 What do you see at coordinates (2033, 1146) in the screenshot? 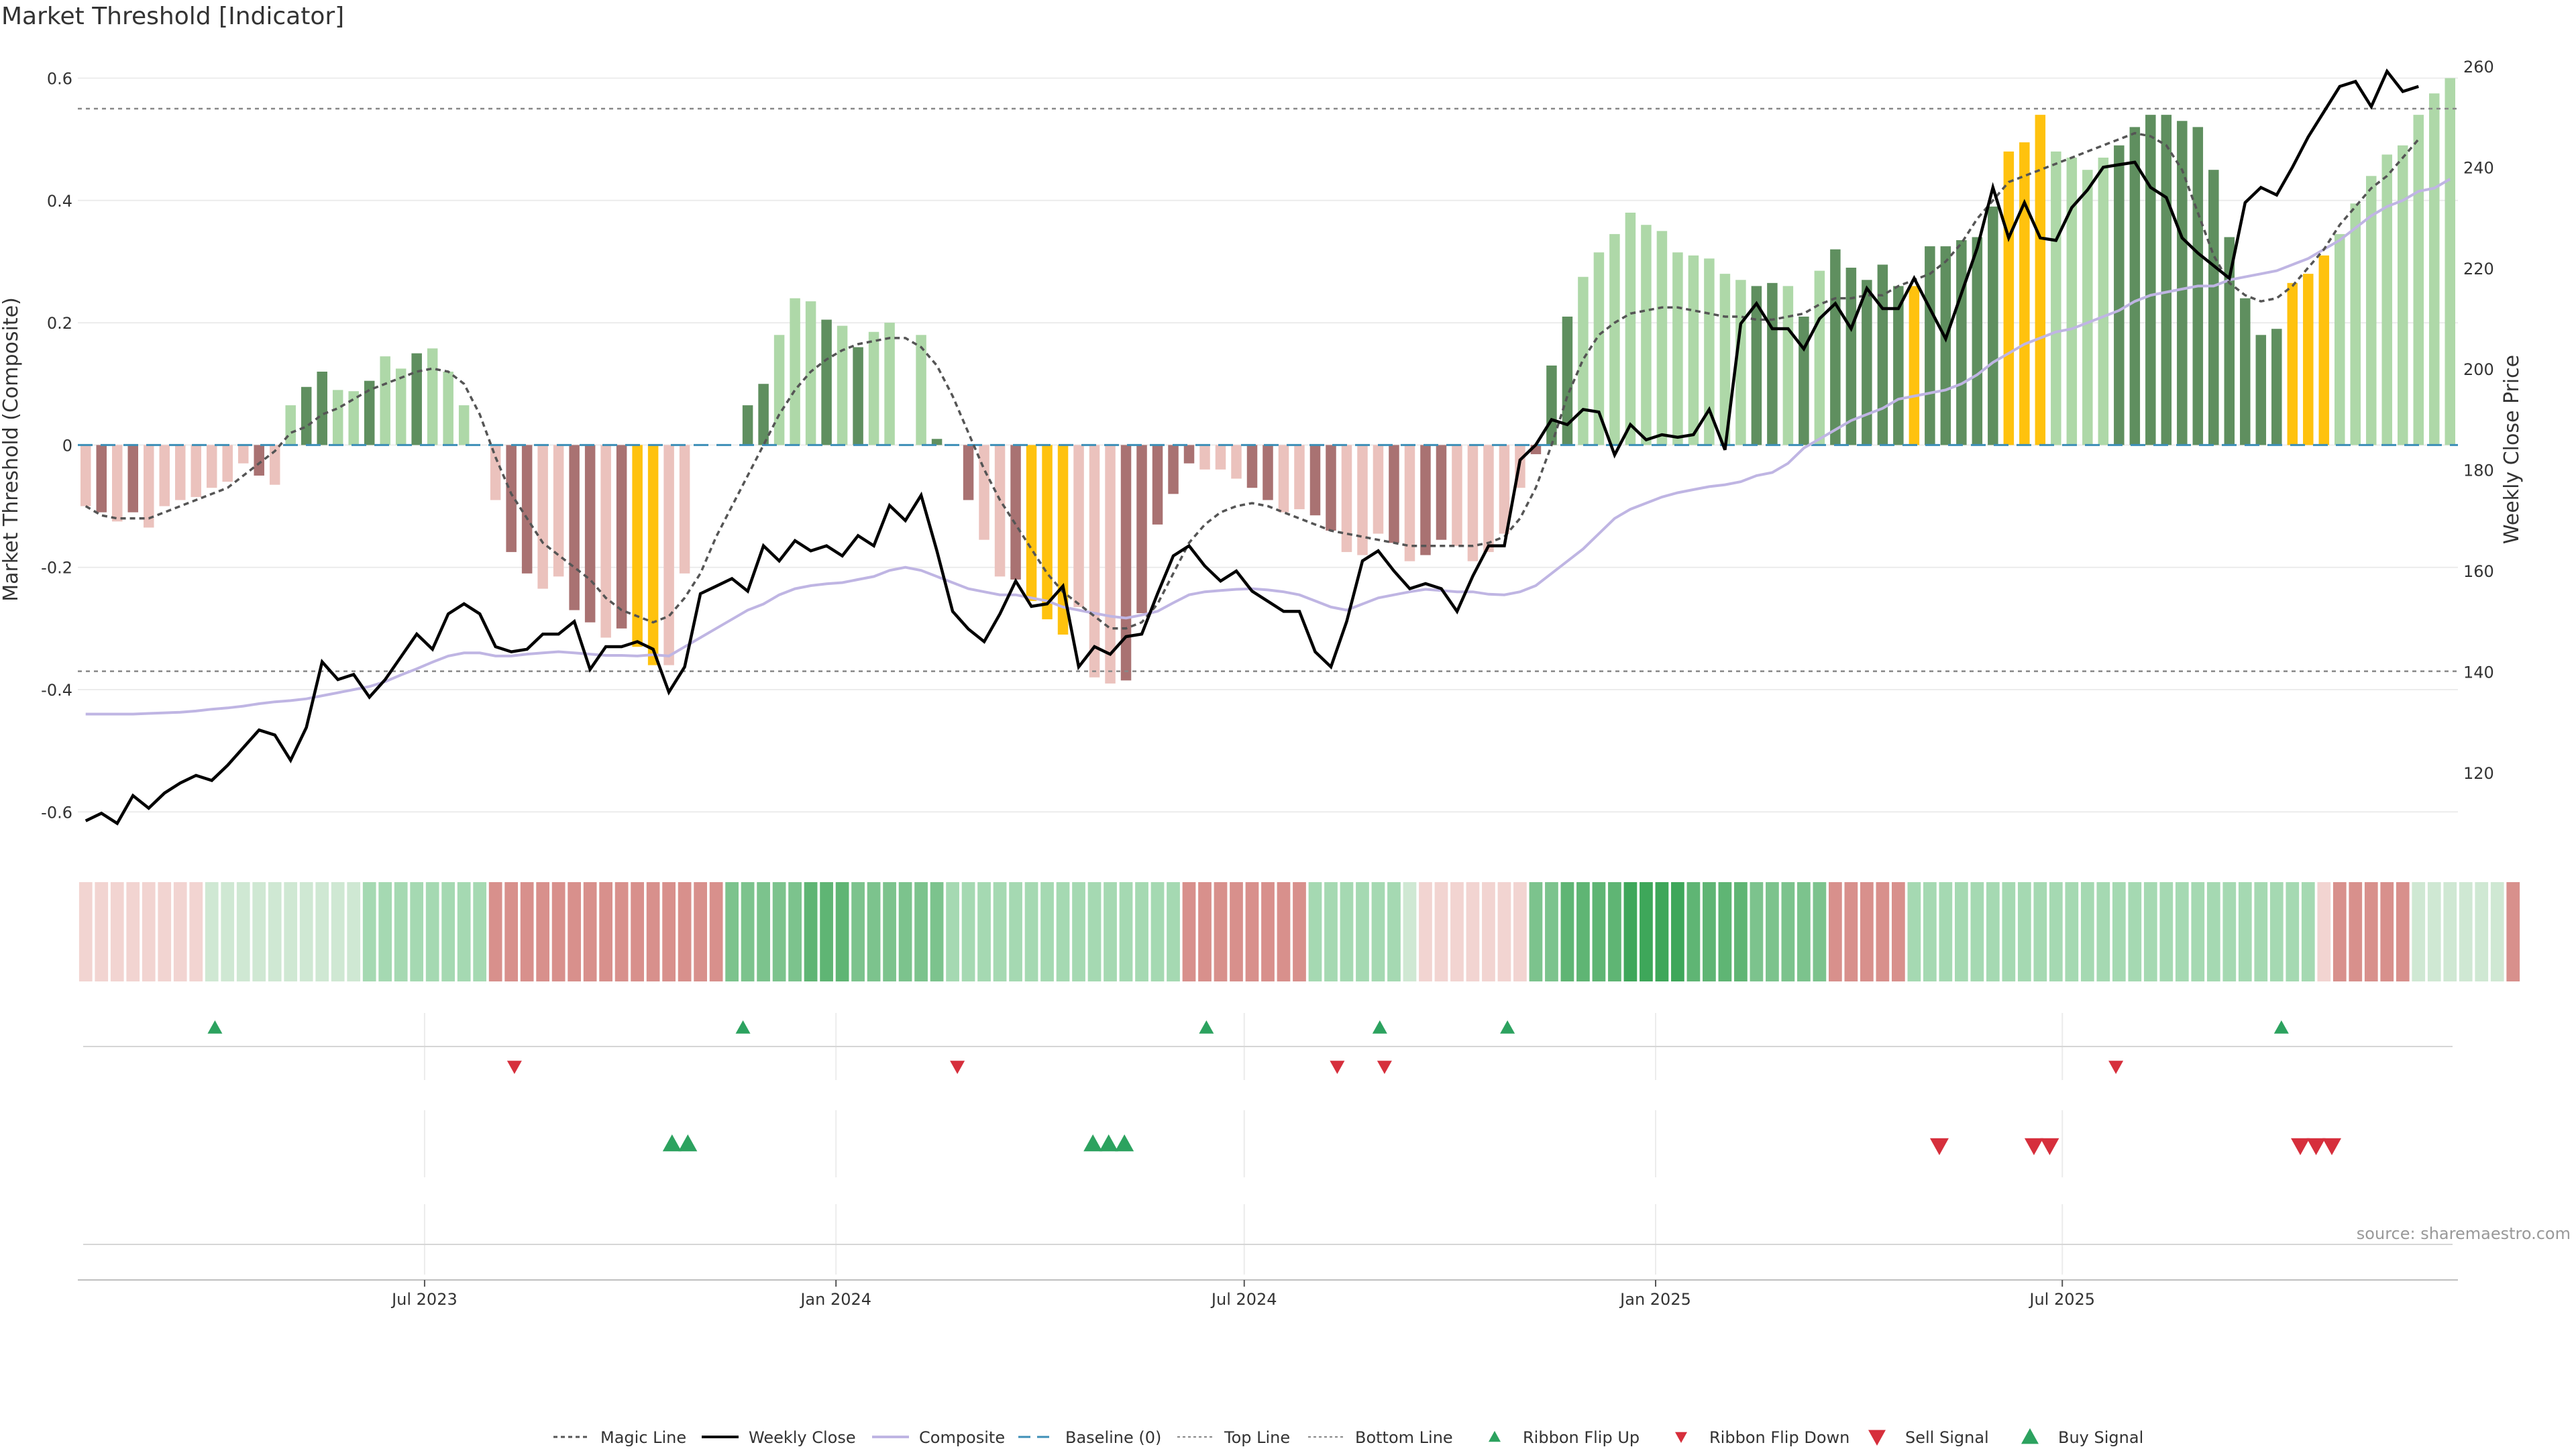
I see `sell-signal-marker` at bounding box center [2033, 1146].